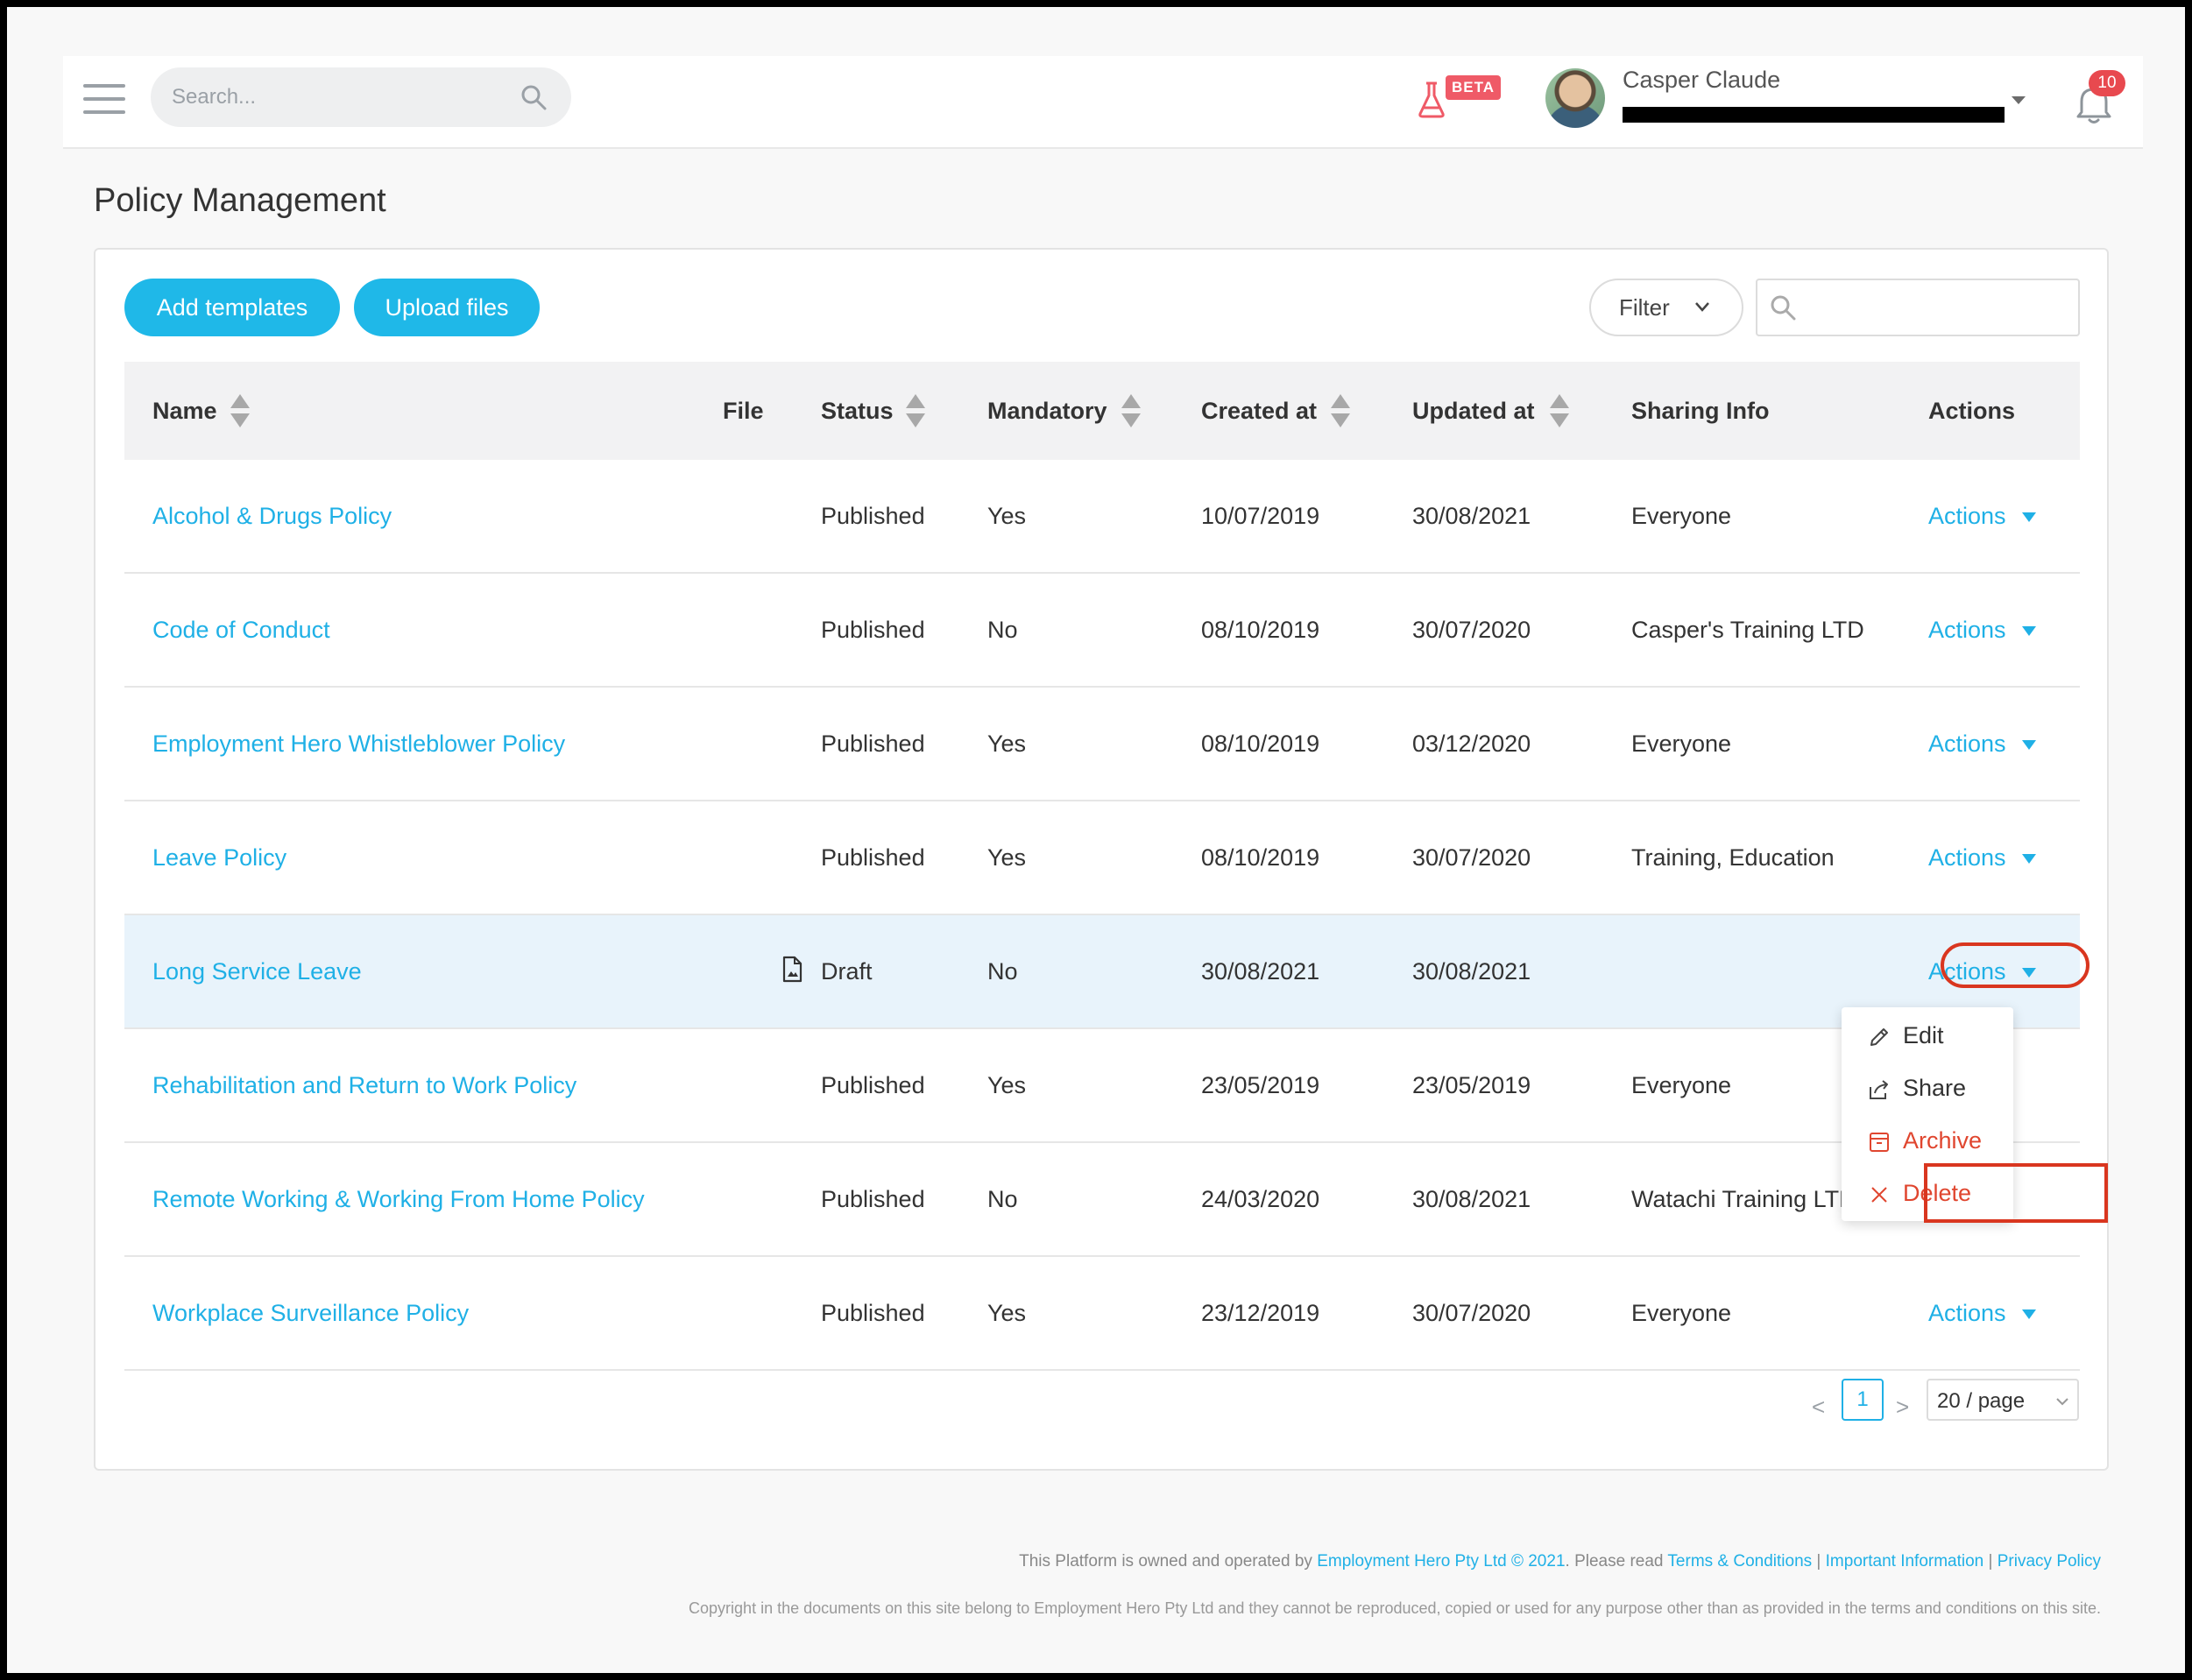 This screenshot has width=2192, height=1680. I want to click on actions-dropdown-menu: Edit Share Archive Delete, so click(1927, 1114).